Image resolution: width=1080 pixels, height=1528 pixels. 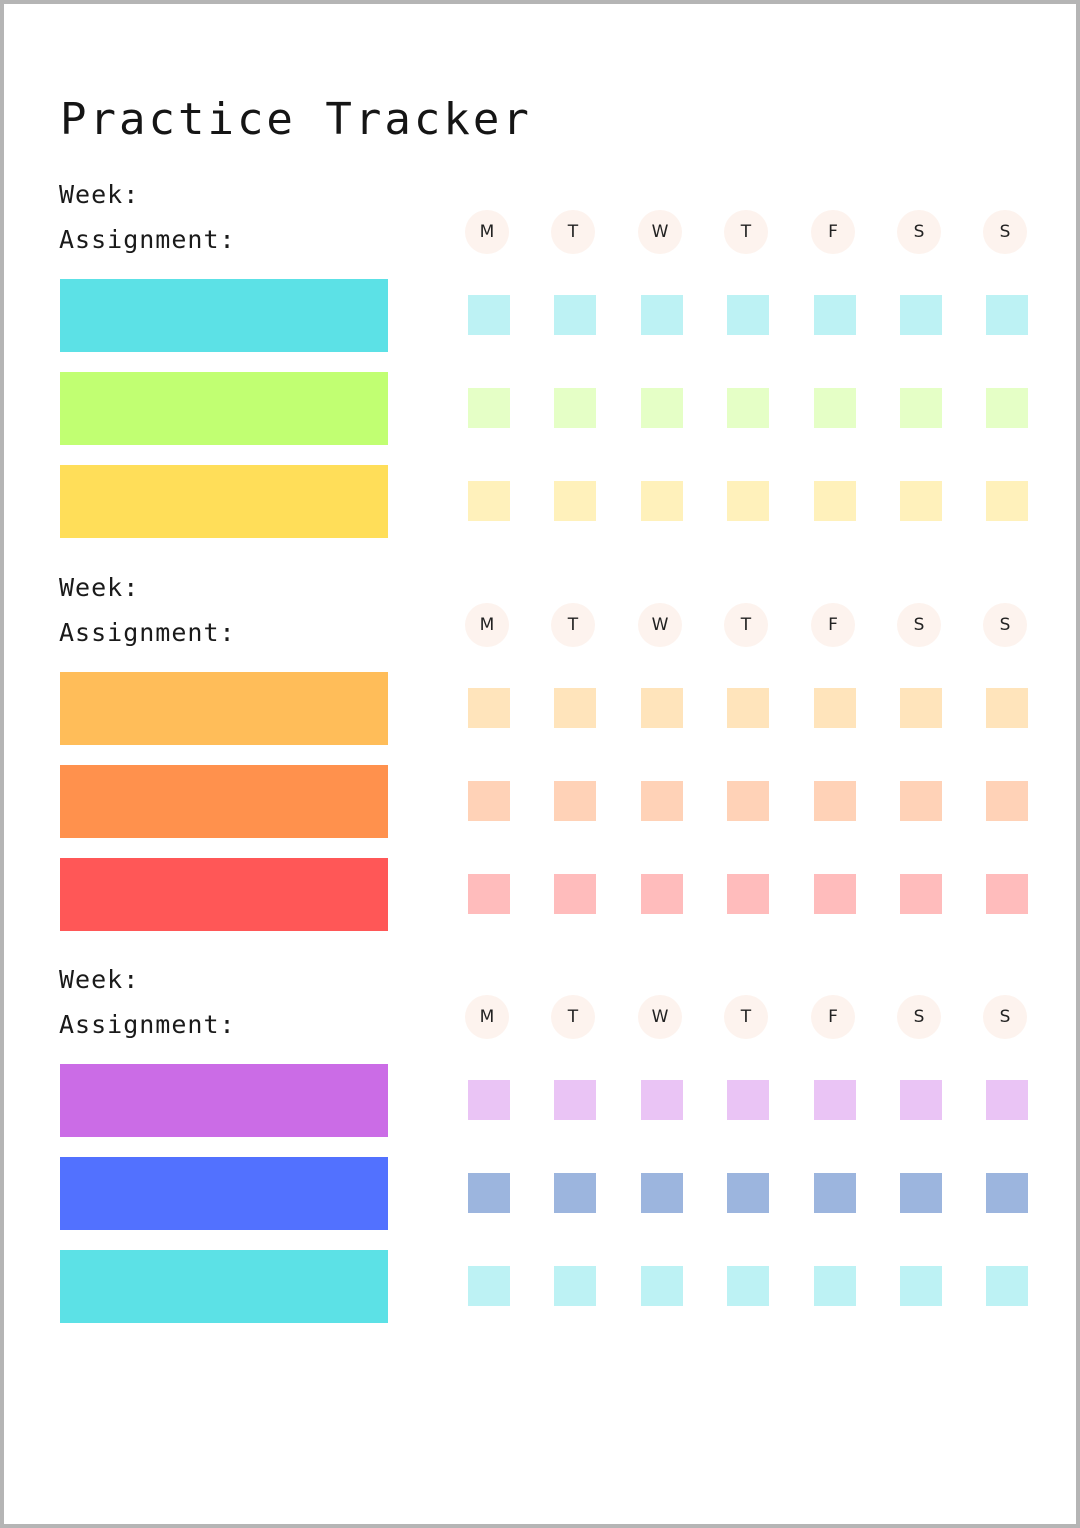 What do you see at coordinates (296, 119) in the screenshot?
I see `page-title: Practice Tracker` at bounding box center [296, 119].